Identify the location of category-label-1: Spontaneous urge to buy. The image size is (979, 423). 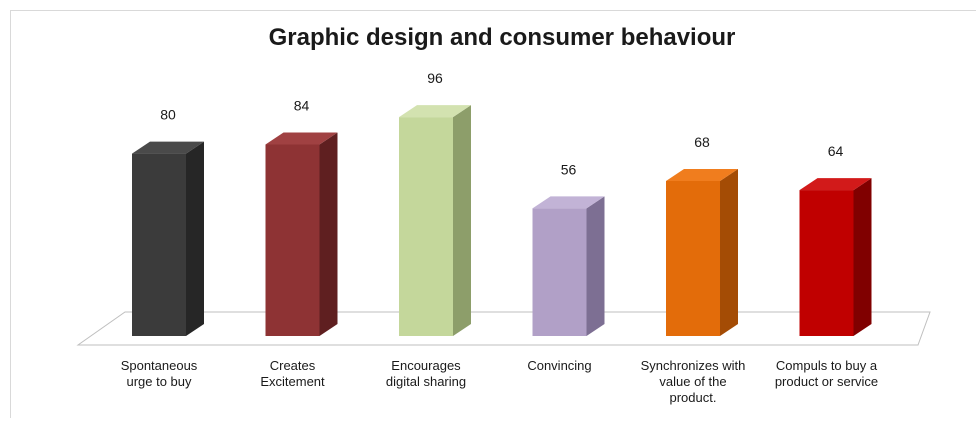
(159, 373).